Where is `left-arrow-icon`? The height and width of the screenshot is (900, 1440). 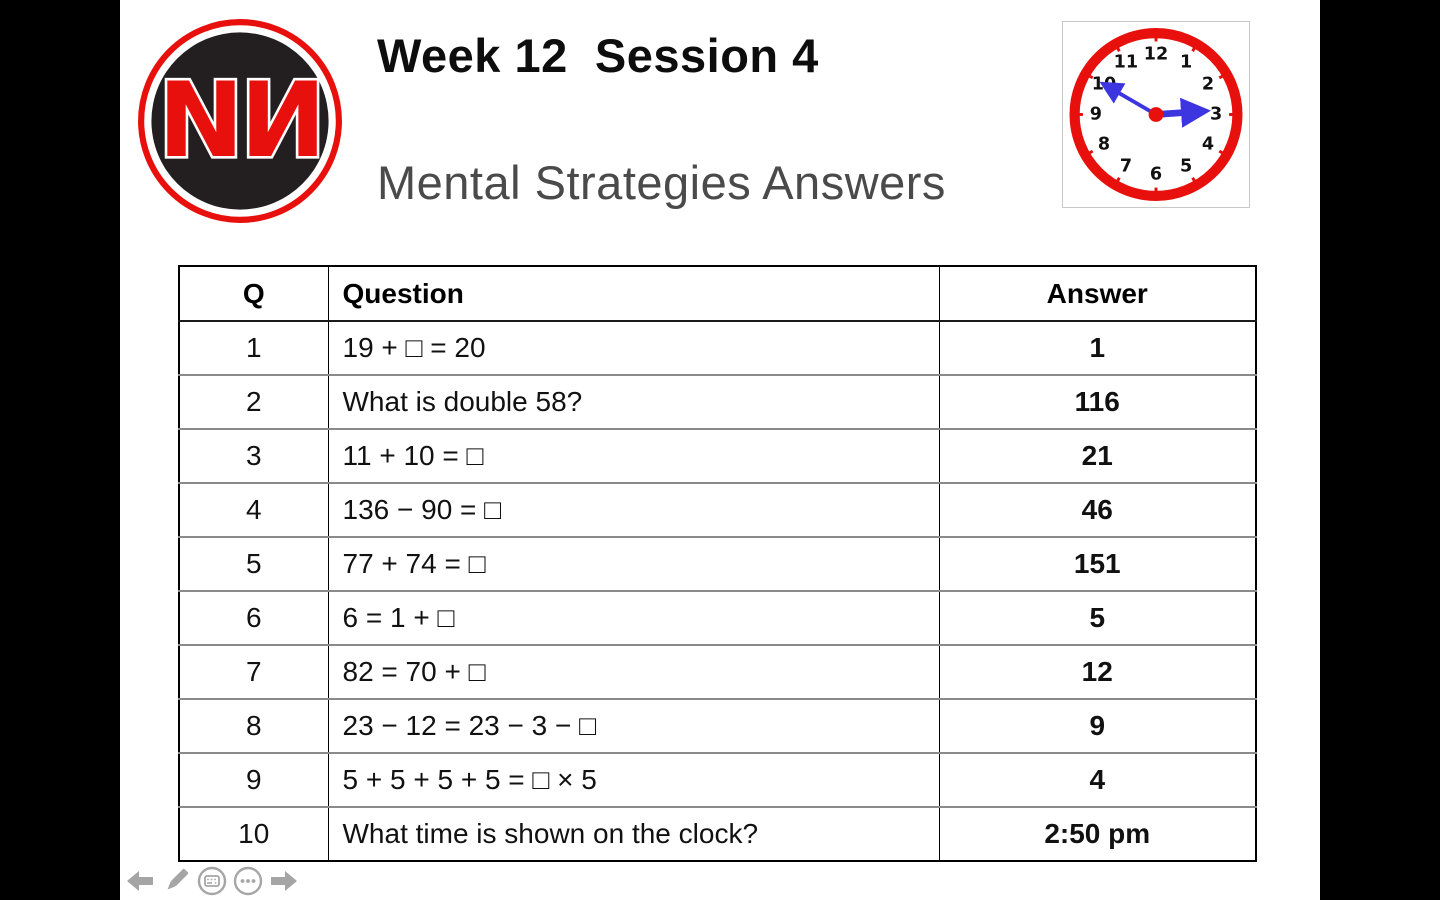 left-arrow-icon is located at coordinates (139, 881).